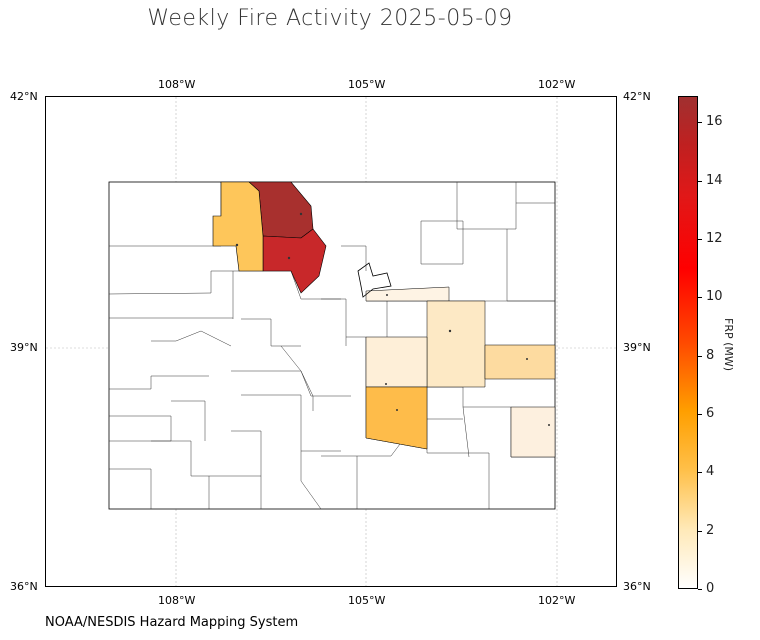  What do you see at coordinates (688, 342) in the screenshot?
I see `colorbar` at bounding box center [688, 342].